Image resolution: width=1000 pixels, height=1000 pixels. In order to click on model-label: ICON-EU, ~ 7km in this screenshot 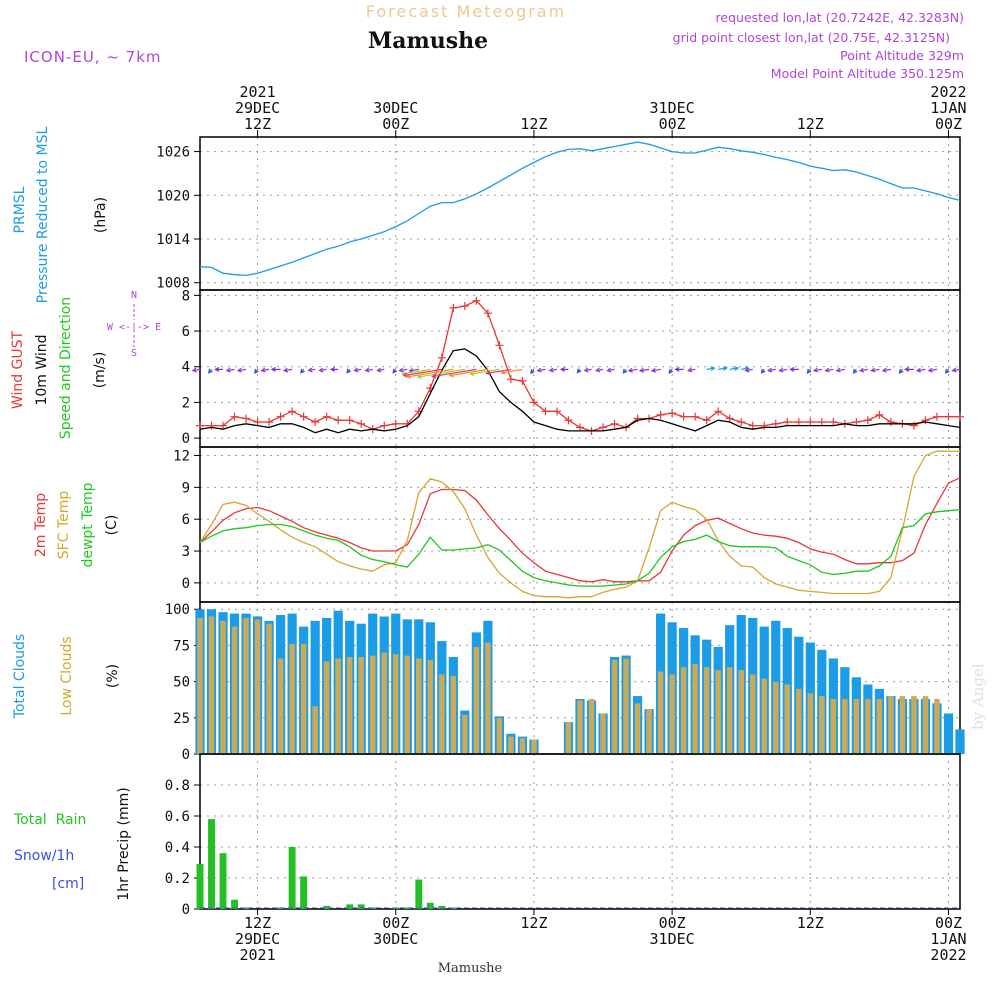, I will do `click(93, 57)`.